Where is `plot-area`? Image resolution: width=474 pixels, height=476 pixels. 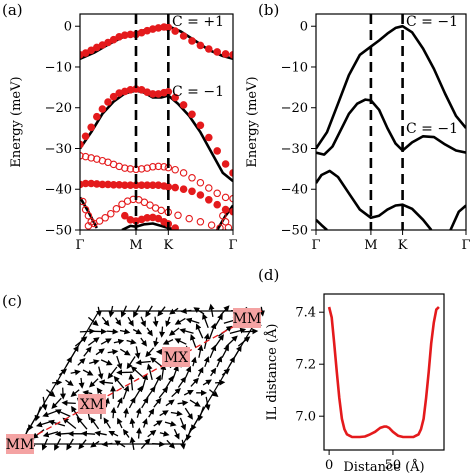 plot-area is located at coordinates (391, 127).